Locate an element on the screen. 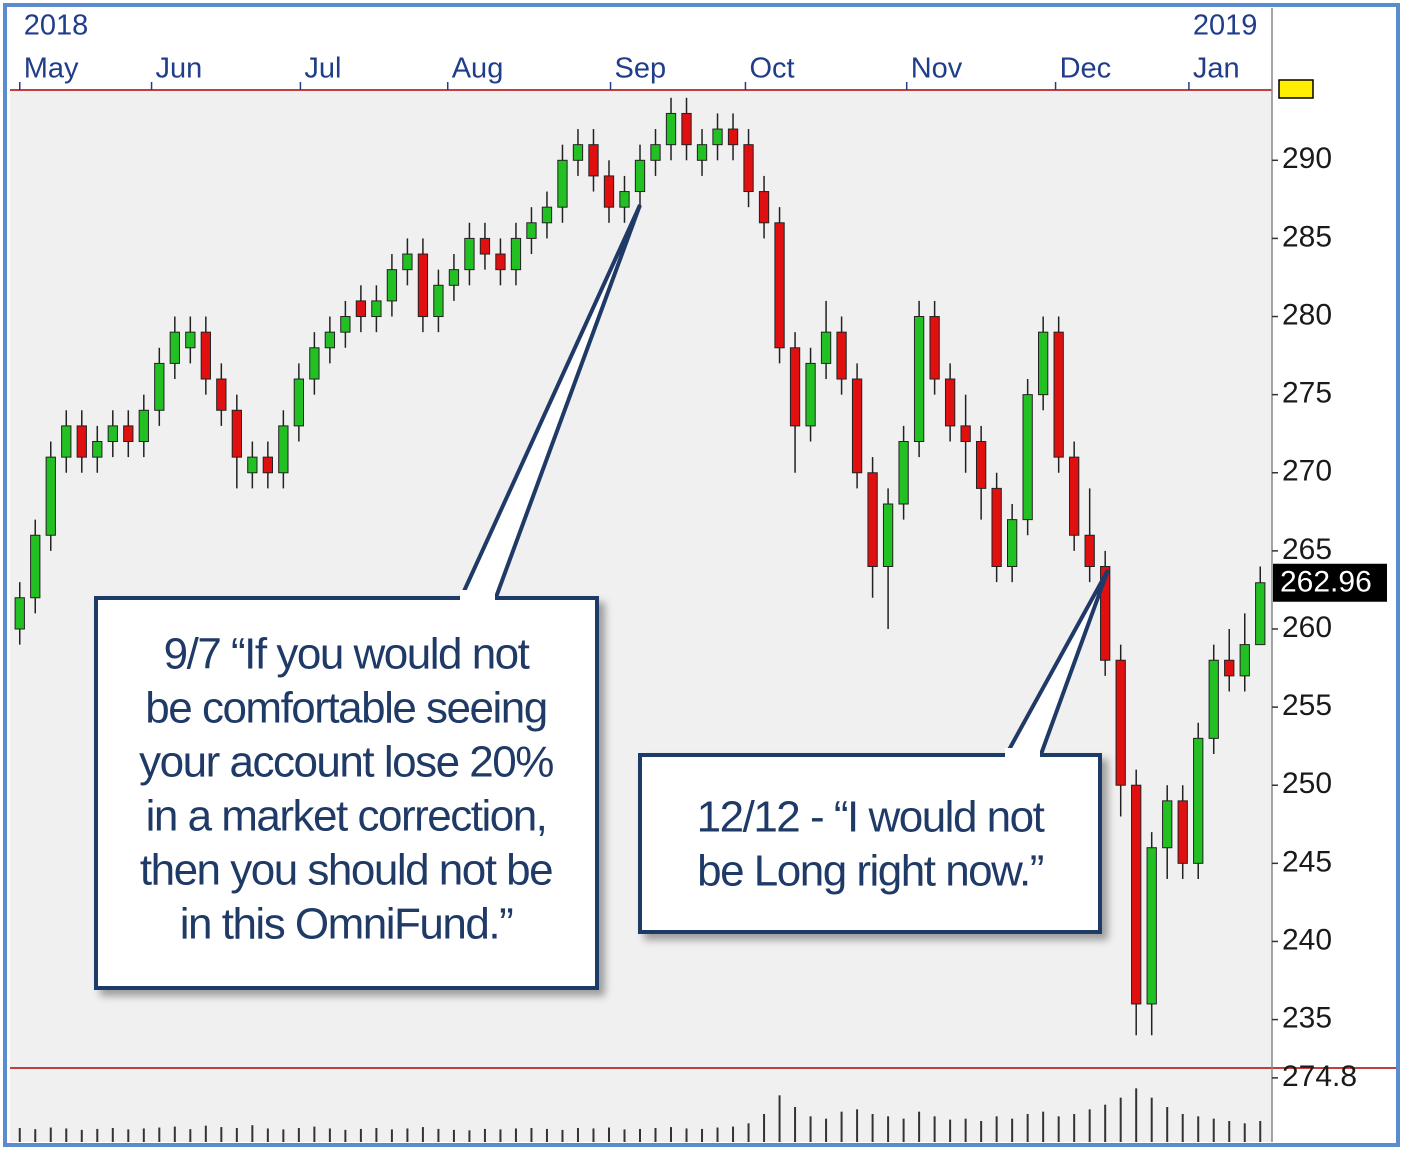 This screenshot has width=1407, height=1158. x-tick-label: Jul is located at coordinates (322, 69).